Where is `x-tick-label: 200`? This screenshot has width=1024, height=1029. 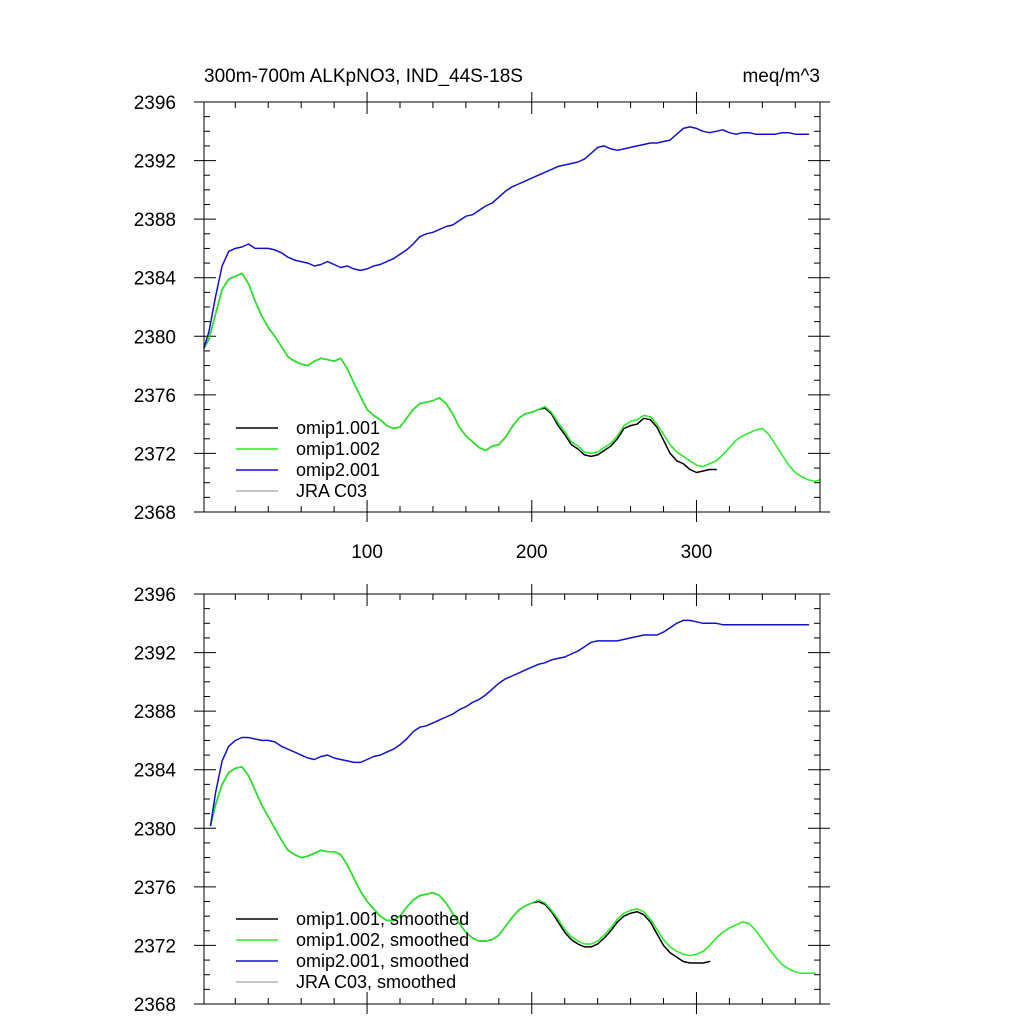 x-tick-label: 200 is located at coordinates (532, 552).